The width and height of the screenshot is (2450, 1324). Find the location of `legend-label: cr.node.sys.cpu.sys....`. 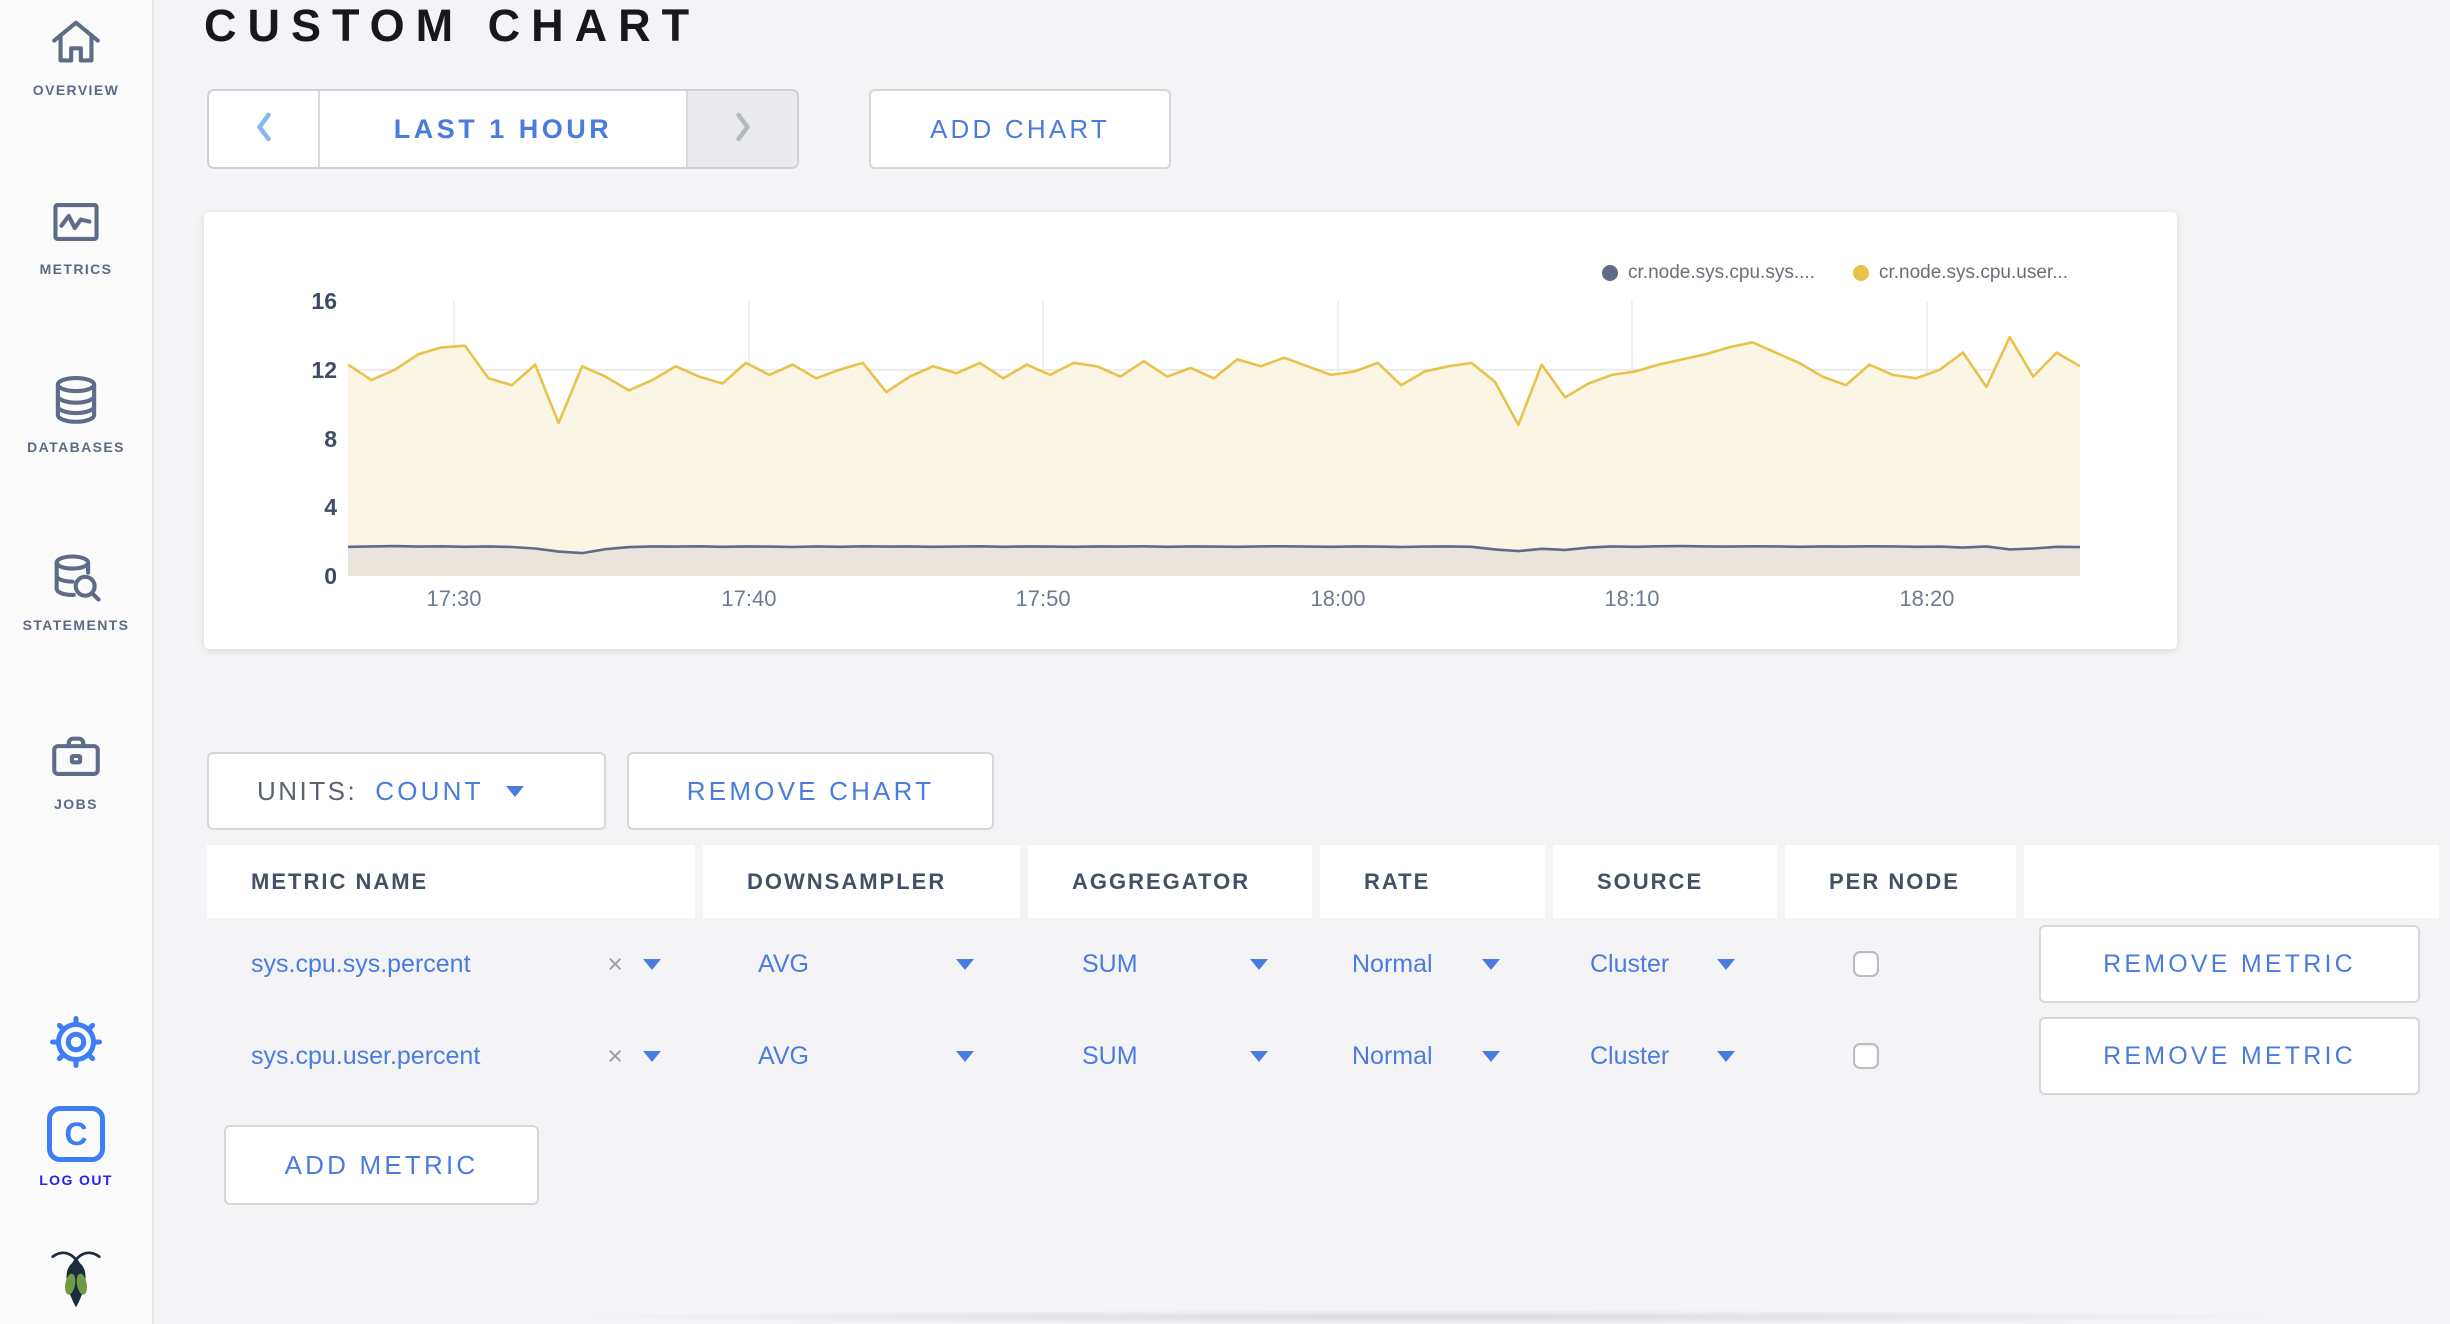

legend-label: cr.node.sys.cpu.sys.... is located at coordinates (1721, 272).